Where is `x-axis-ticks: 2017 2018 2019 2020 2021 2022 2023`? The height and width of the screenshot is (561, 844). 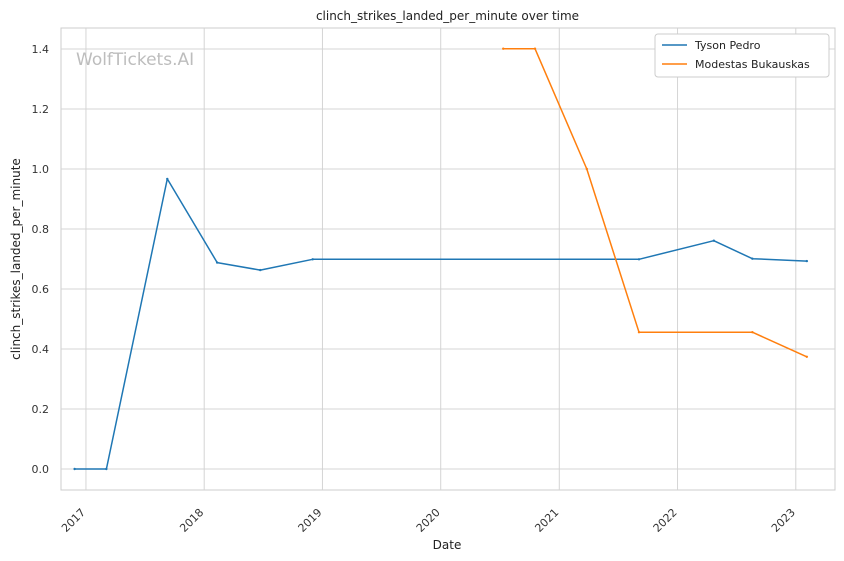
x-axis-ticks: 2017 2018 2019 2020 2021 2022 2023 is located at coordinates (428, 520).